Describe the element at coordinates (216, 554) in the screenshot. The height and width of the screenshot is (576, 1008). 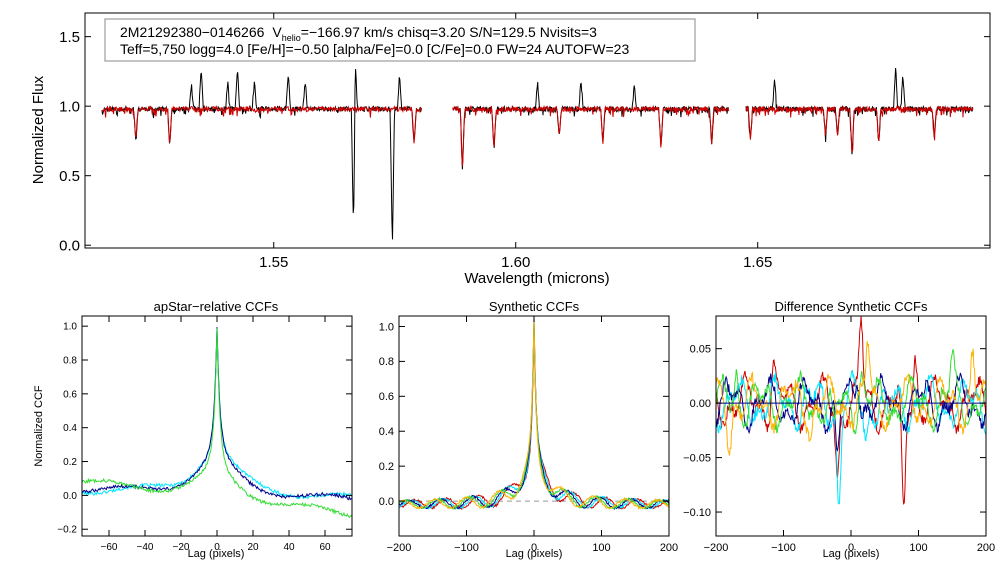
I see `apstar-ccf-x-axis-label: Lag (pixels)` at that location.